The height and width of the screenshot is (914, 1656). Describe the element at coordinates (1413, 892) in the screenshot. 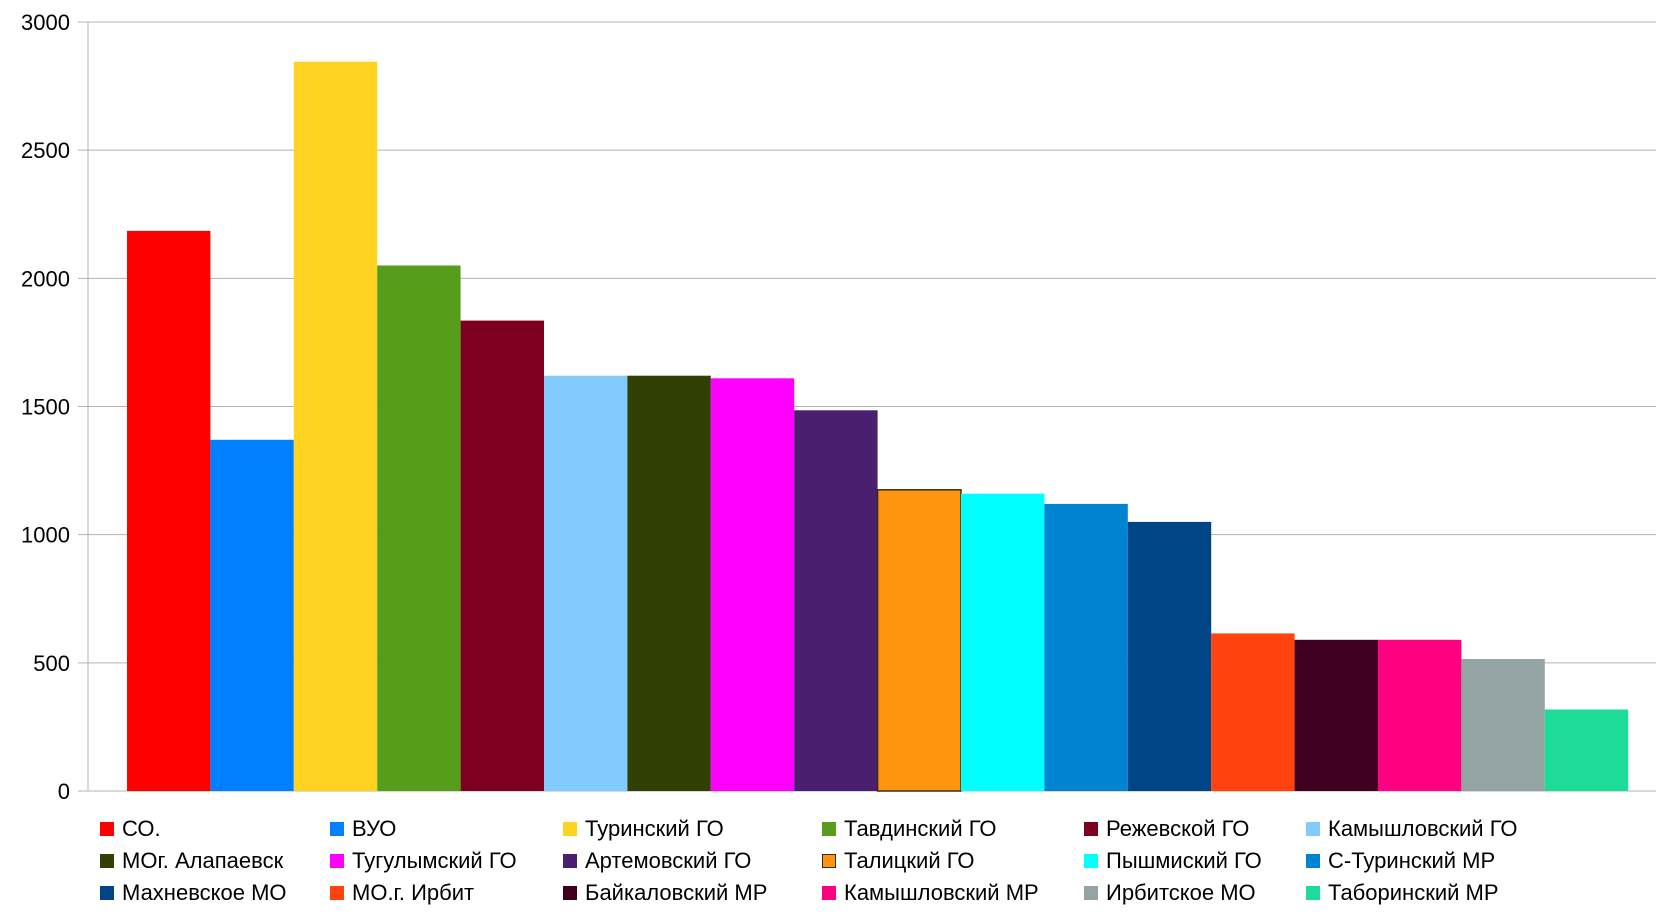

I see `legend-label: Таборинский МР` at that location.